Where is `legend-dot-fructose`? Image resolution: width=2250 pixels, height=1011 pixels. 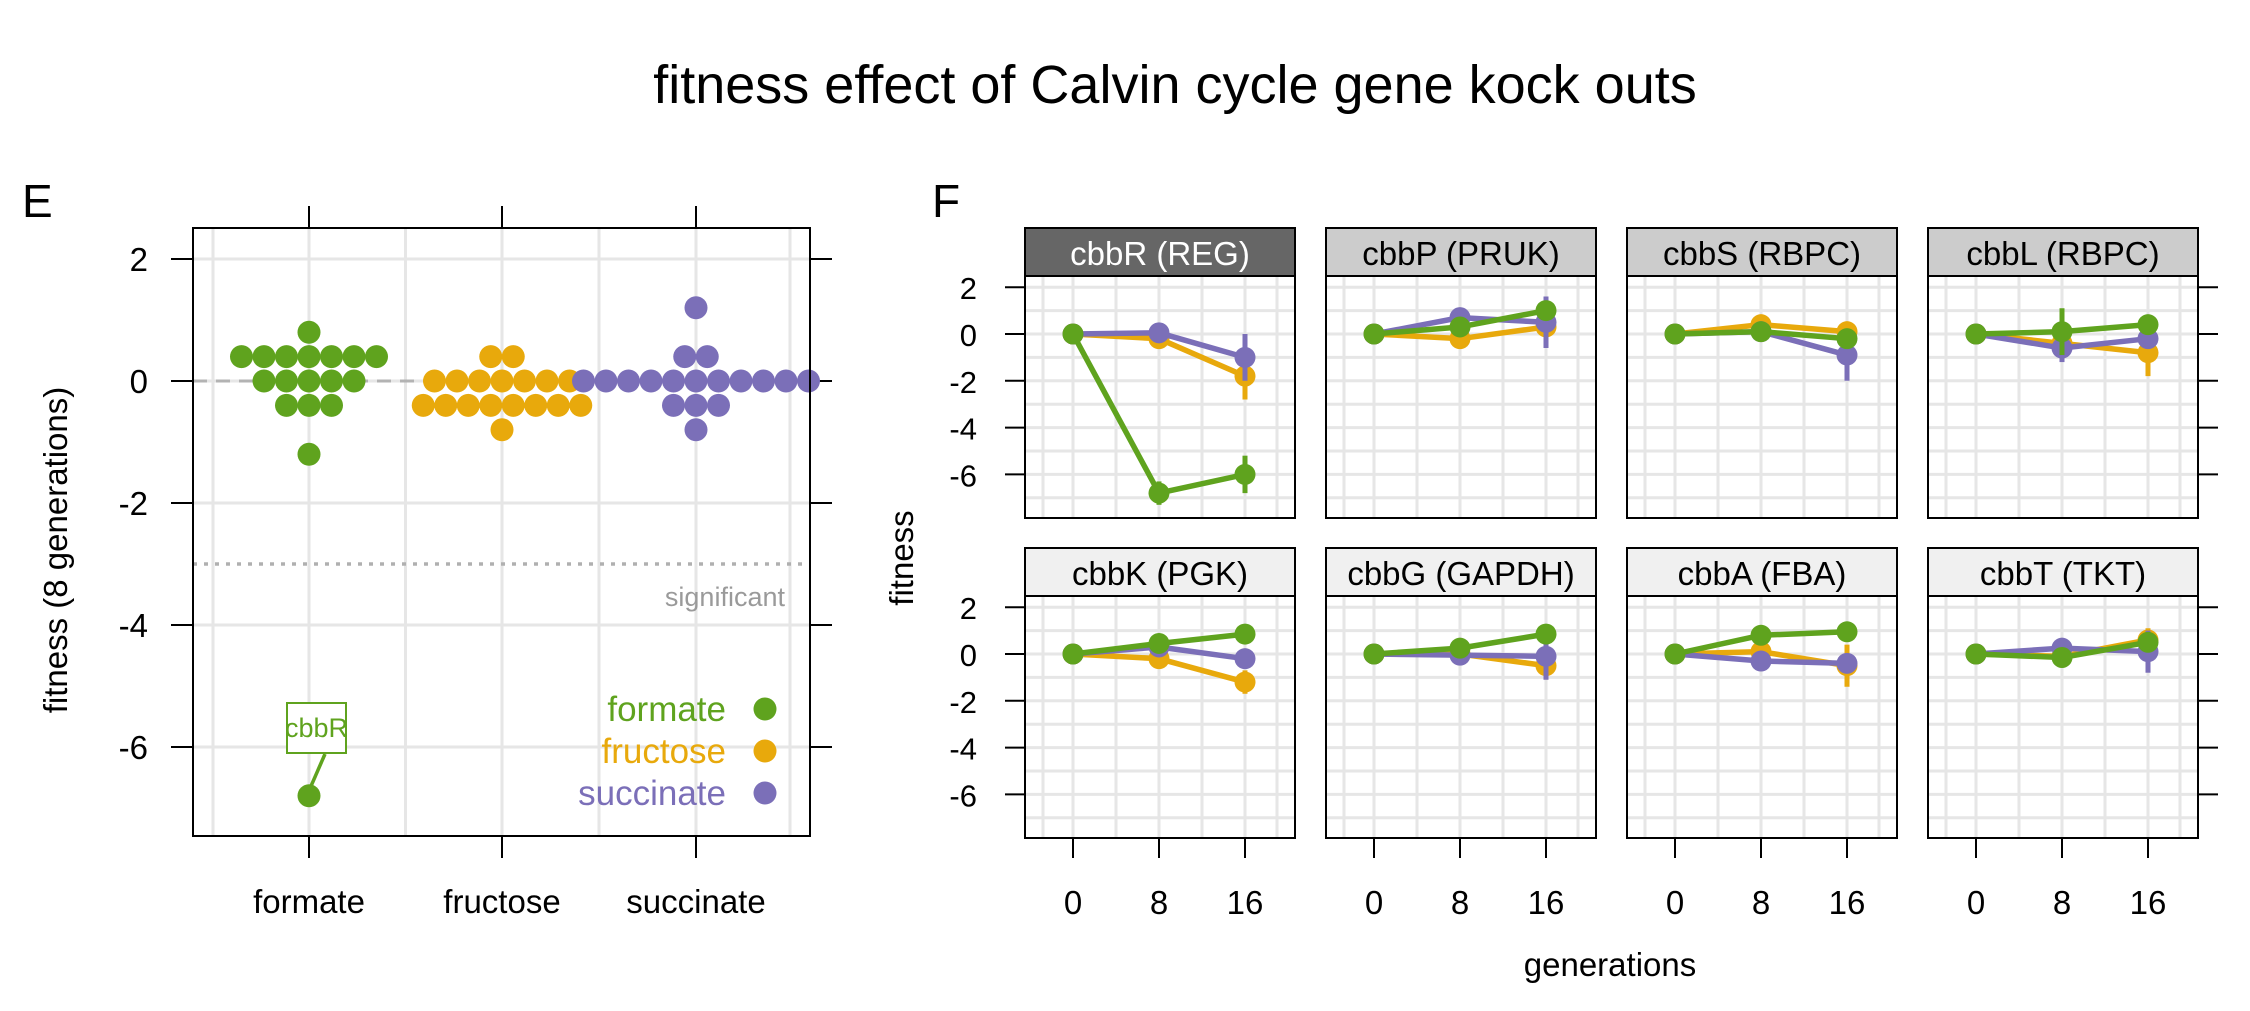 legend-dot-fructose is located at coordinates (765, 751).